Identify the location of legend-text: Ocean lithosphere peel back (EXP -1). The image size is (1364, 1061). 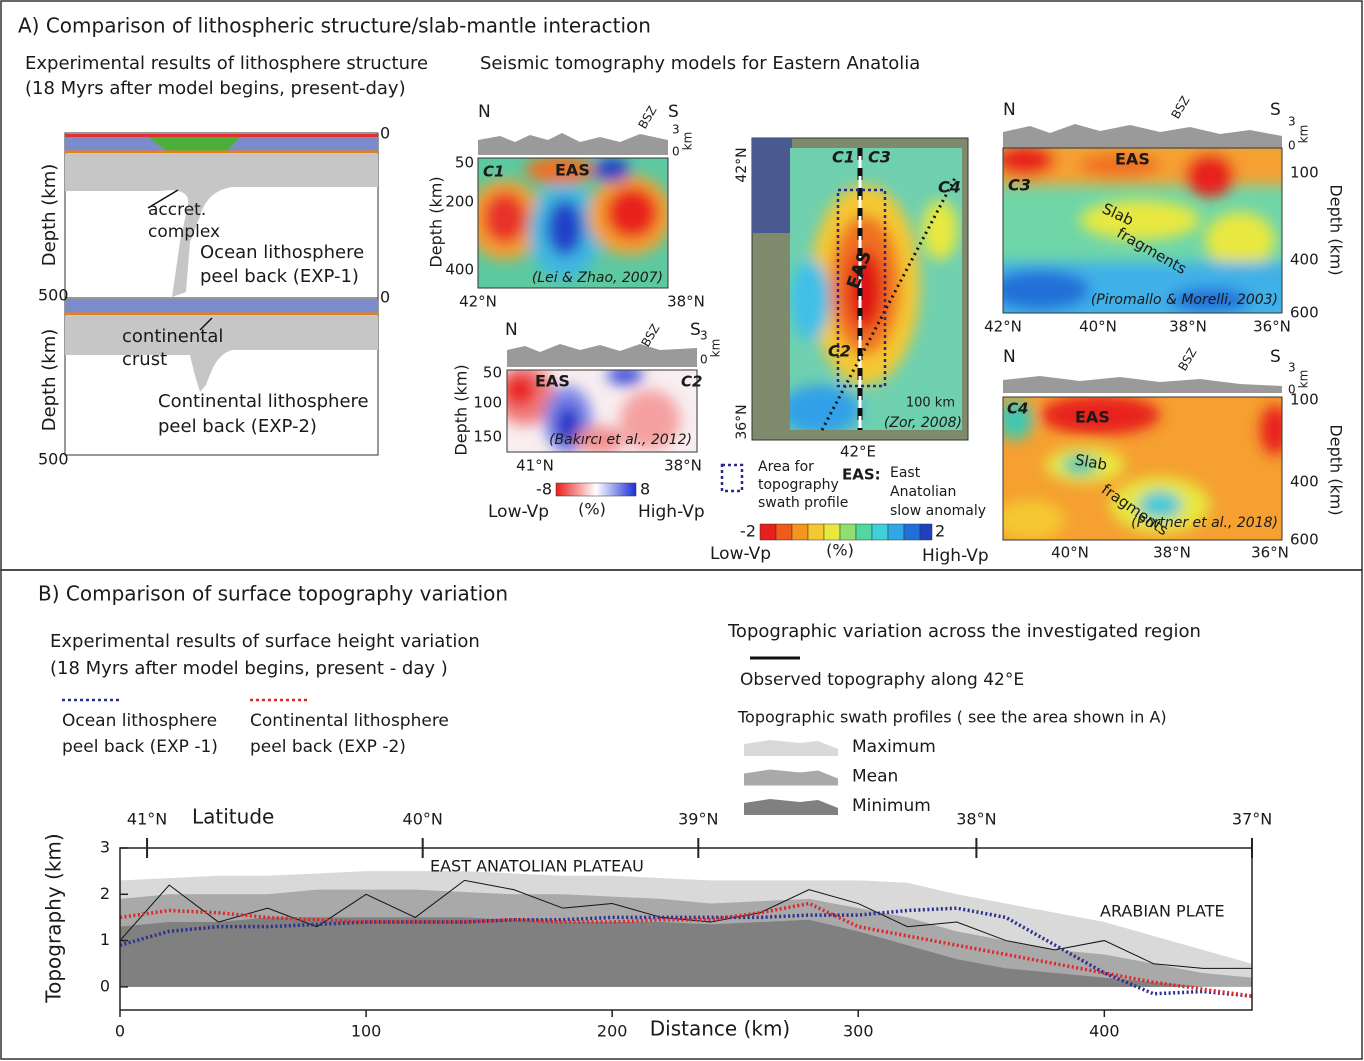
(140, 734).